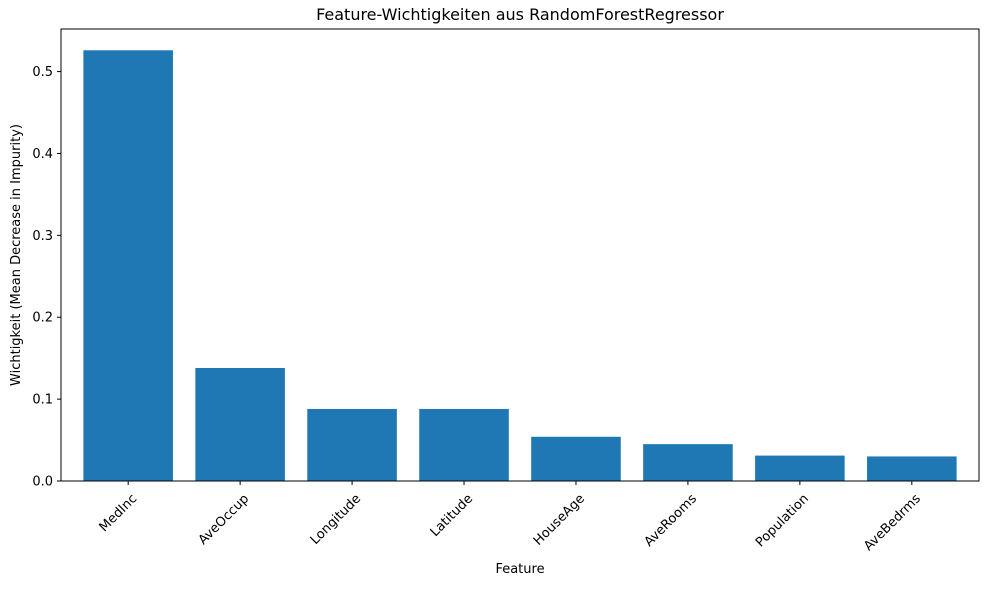 This screenshot has height=589, width=993. I want to click on y-axis-ticks: 0.0 0.1 0.2 0.3 0.4 0.5, so click(46, 277).